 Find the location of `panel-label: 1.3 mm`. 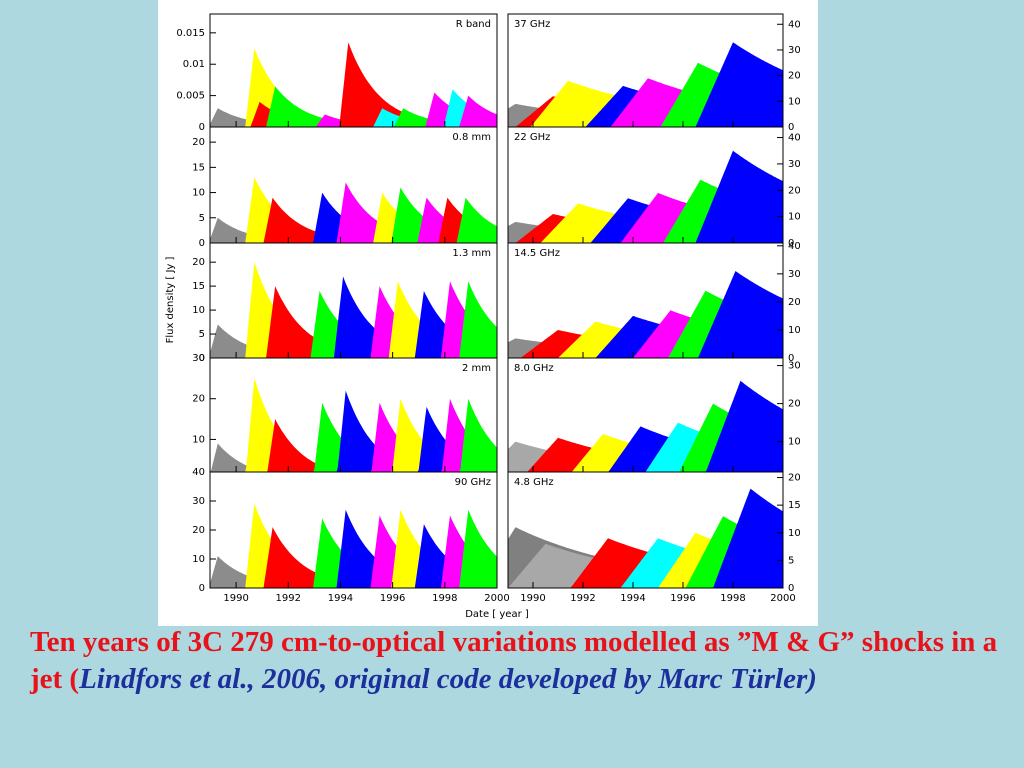

panel-label: 1.3 mm is located at coordinates (471, 253).